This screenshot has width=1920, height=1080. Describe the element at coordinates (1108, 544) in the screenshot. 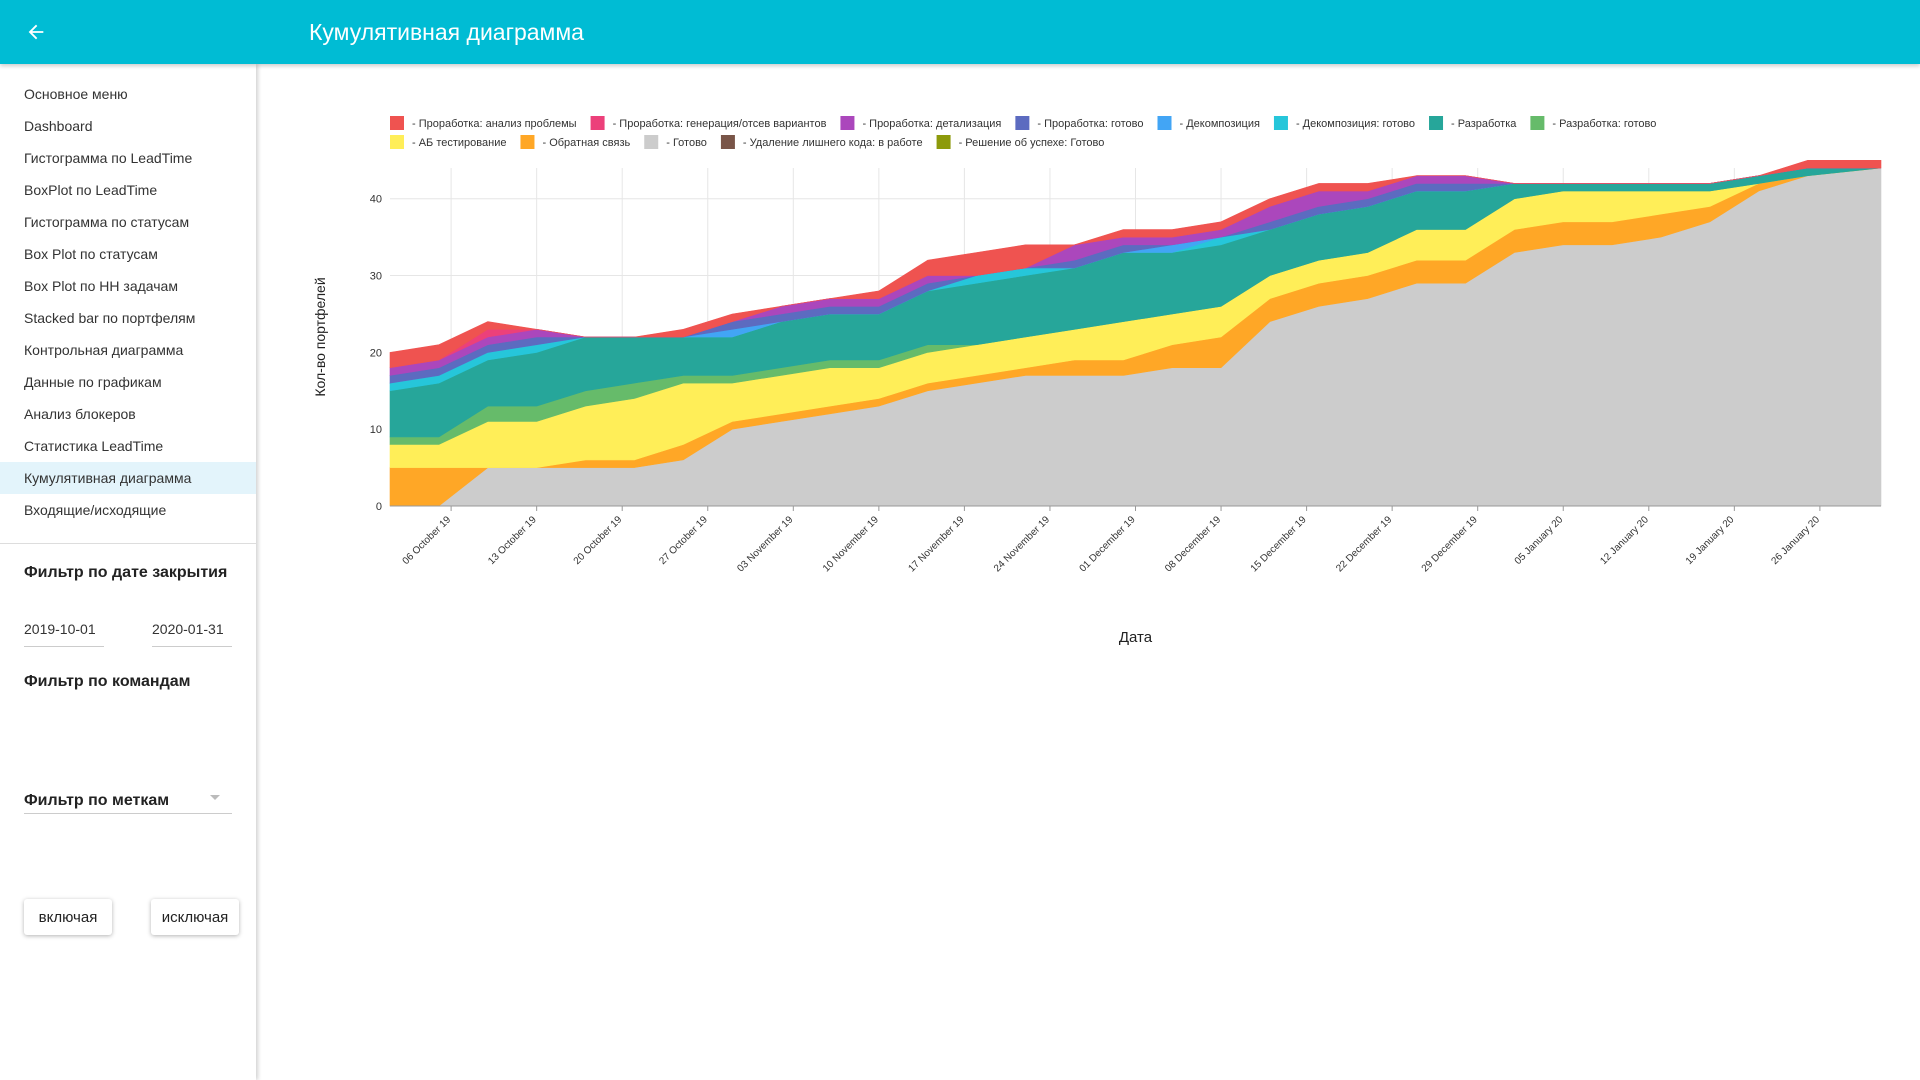

I see `x-tick-label: 01 December 19` at that location.